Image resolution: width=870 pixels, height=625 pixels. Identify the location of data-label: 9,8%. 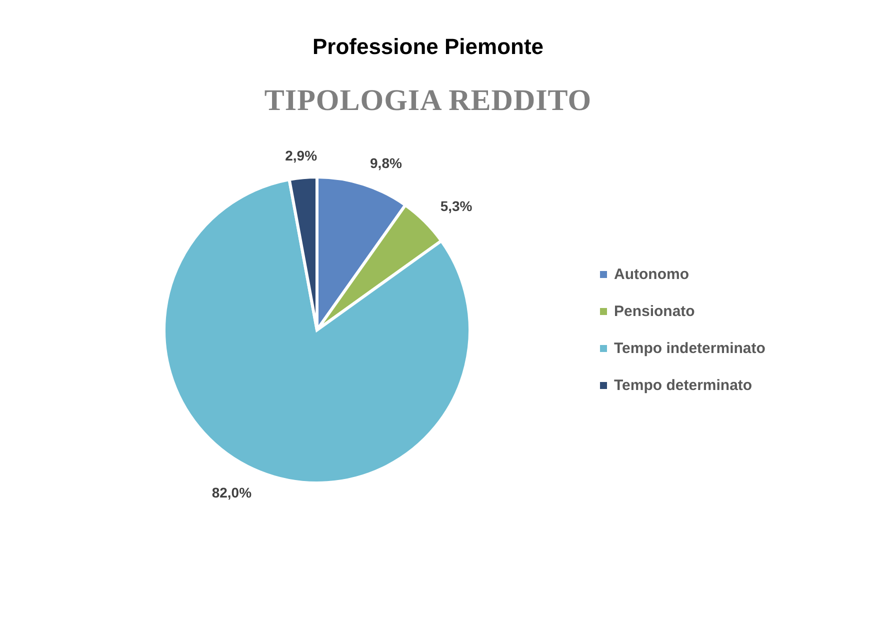
(386, 163).